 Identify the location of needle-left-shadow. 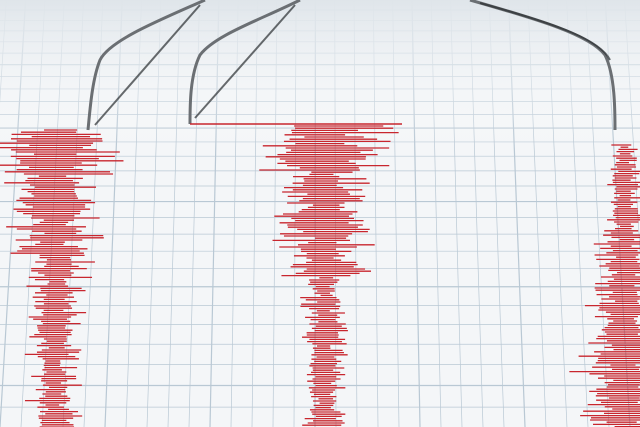
(147, 65).